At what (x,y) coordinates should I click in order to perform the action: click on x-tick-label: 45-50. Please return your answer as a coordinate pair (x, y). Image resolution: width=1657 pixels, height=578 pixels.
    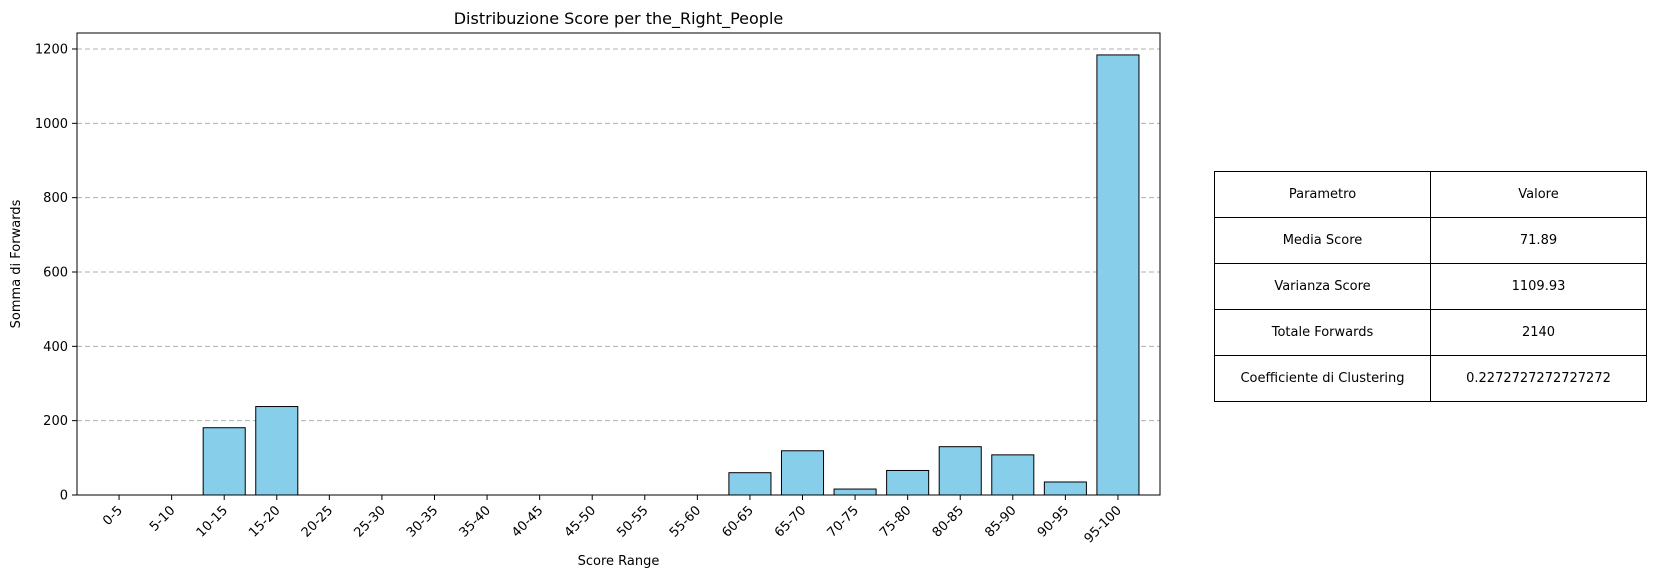
    Looking at the image, I should click on (580, 521).